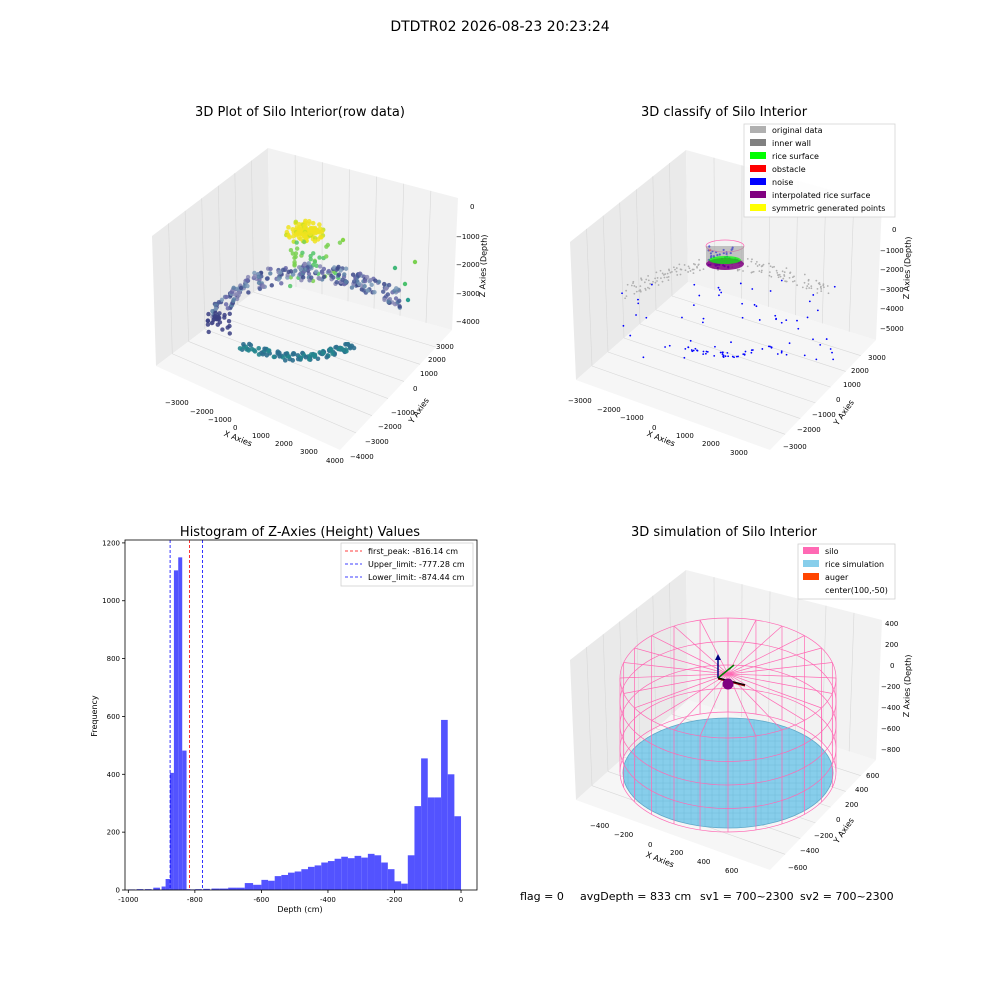 This screenshot has width=1000, height=1000. I want to click on legend-label: silo, so click(832, 551).